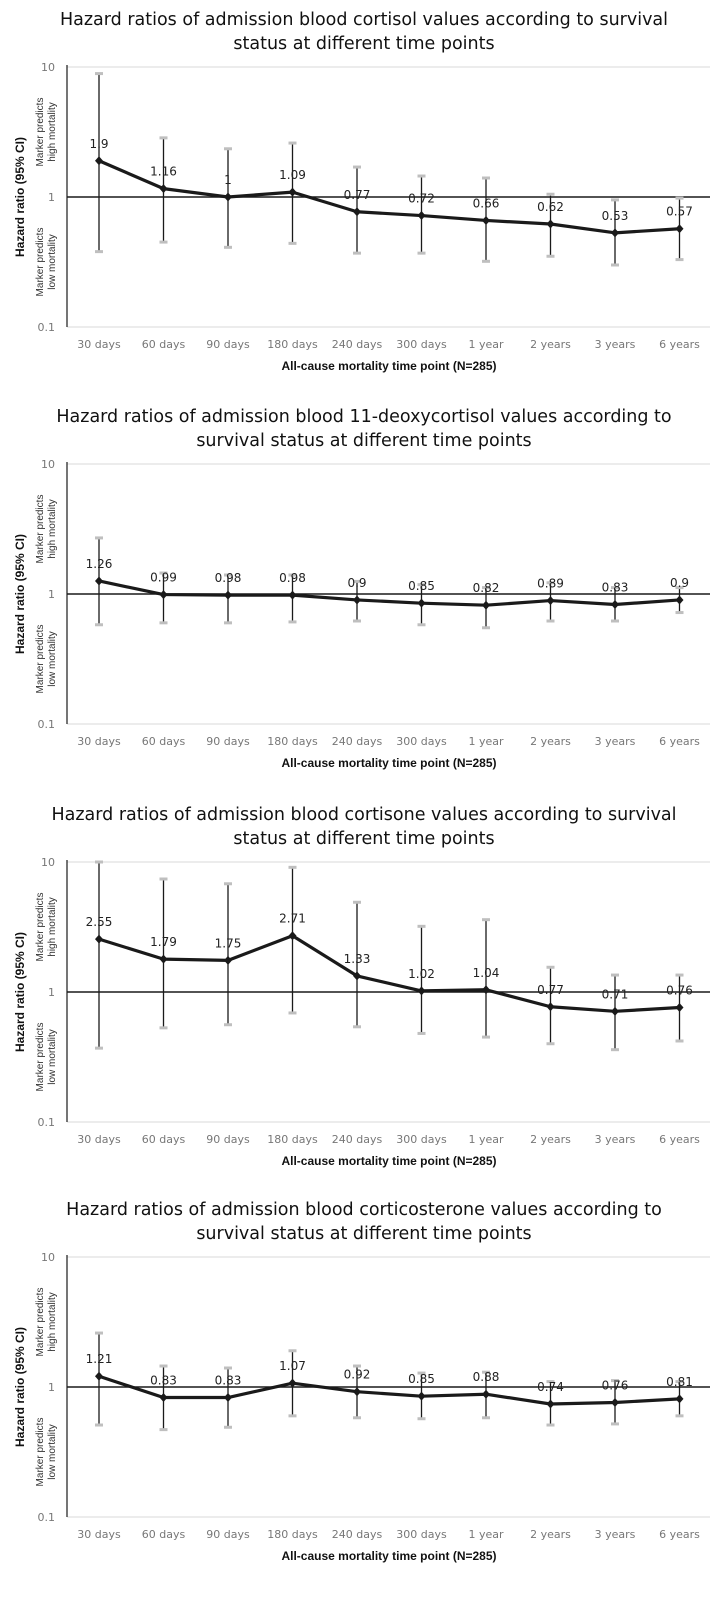  What do you see at coordinates (163, 1381) in the screenshot?
I see `data-label: 0.83` at bounding box center [163, 1381].